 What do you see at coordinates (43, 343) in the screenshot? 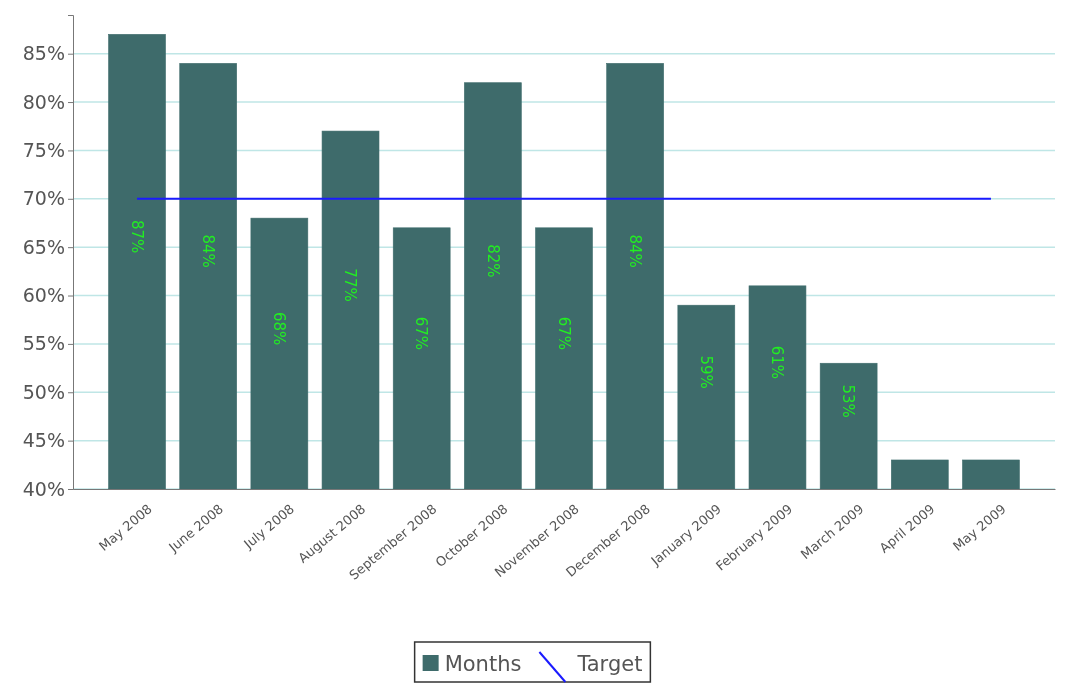
I see `y-tick-label: 55%` at bounding box center [43, 343].